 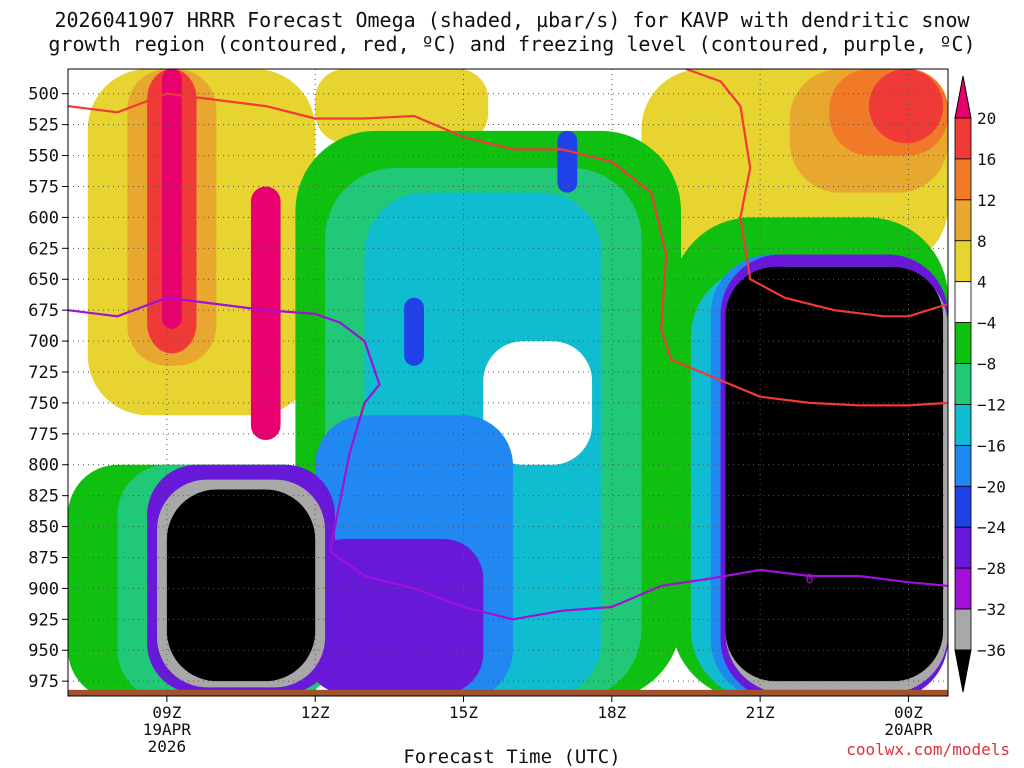 What do you see at coordinates (991, 486) in the screenshot?
I see `colorbar-label-9: −20` at bounding box center [991, 486].